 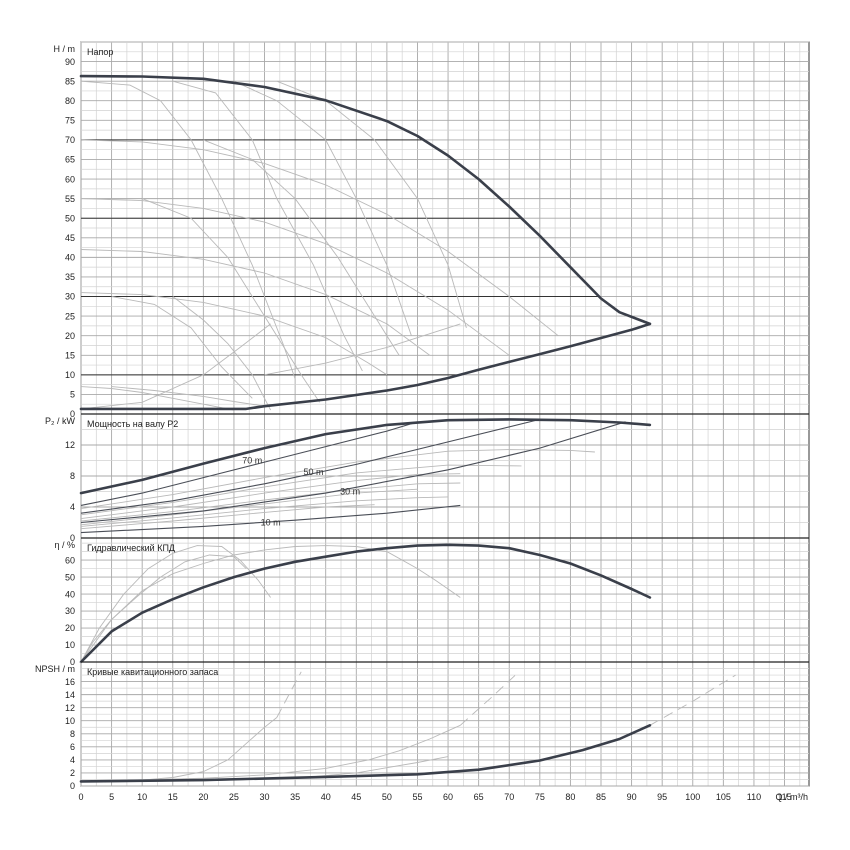 What do you see at coordinates (784, 797) in the screenshot?
I see `x-tick-label: 115` at bounding box center [784, 797].